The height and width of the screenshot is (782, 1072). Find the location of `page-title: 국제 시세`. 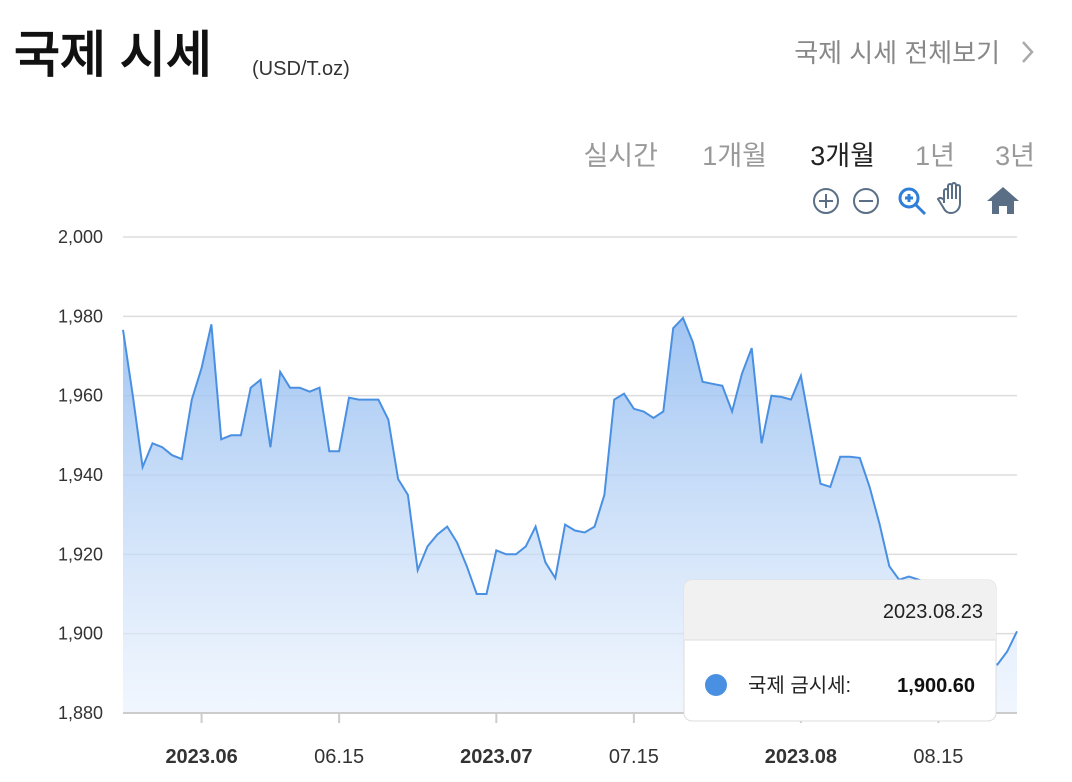

page-title: 국제 시세 is located at coordinates (113, 55).